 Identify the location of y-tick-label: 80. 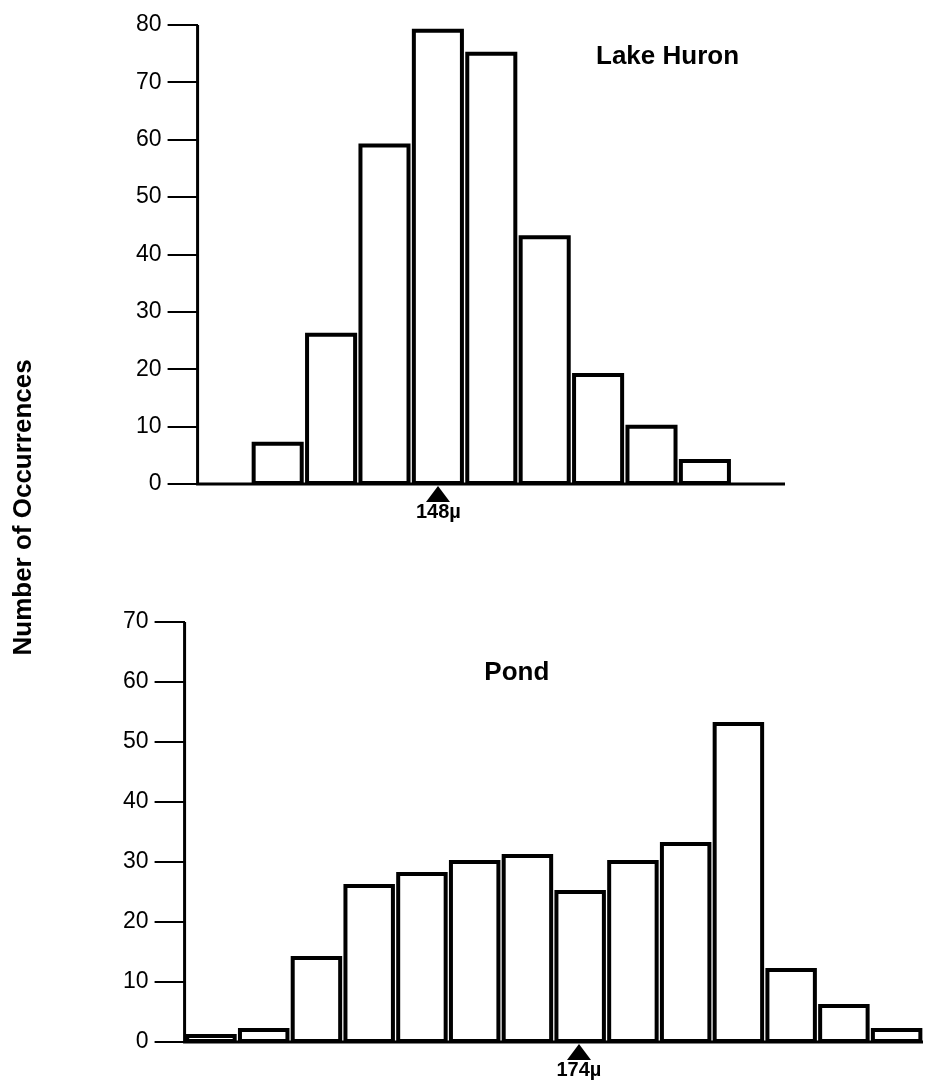
(148, 23).